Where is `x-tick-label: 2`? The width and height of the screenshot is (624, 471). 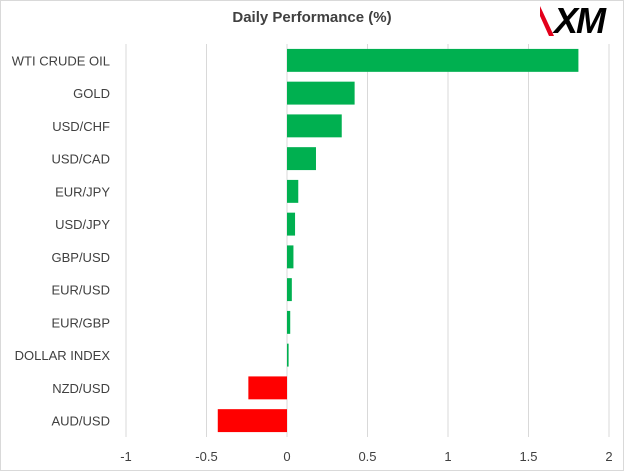
x-tick-label: 2 is located at coordinates (608, 456).